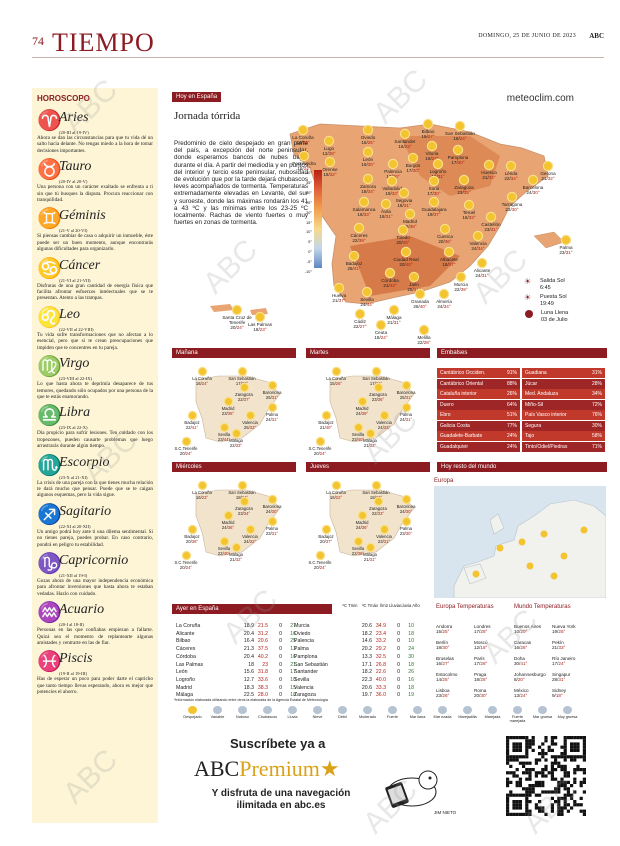  What do you see at coordinates (561, 674) in the screenshot?
I see `city-name: Singapur` at bounding box center [561, 674].